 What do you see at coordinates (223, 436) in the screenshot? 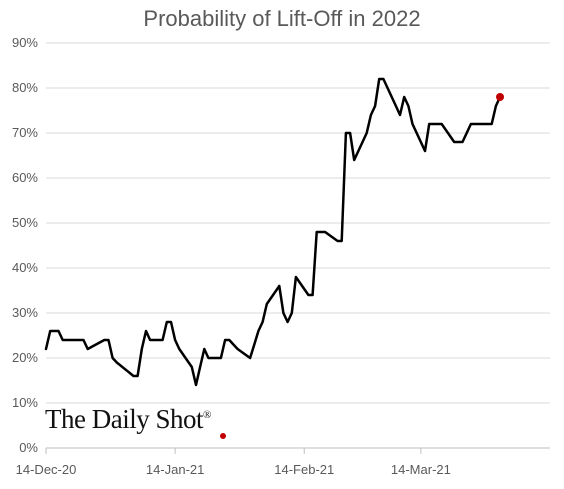
I see `logo-dot` at bounding box center [223, 436].